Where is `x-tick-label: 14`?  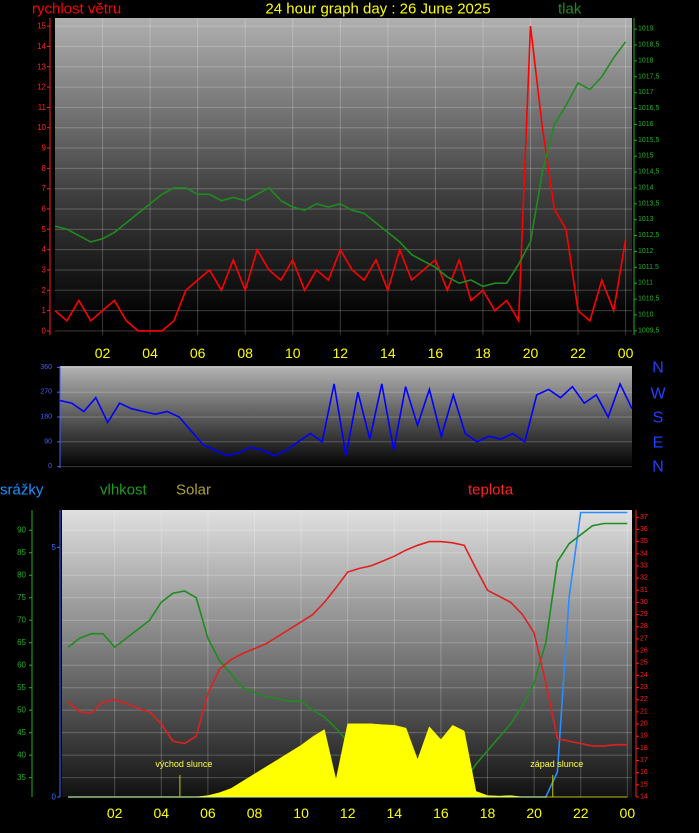 x-tick-label: 14 is located at coordinates (388, 353).